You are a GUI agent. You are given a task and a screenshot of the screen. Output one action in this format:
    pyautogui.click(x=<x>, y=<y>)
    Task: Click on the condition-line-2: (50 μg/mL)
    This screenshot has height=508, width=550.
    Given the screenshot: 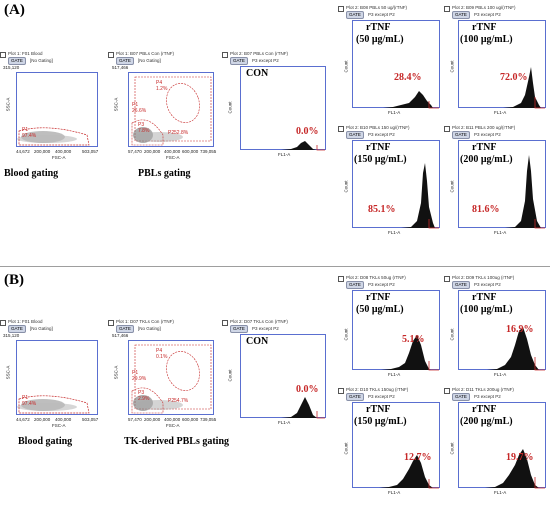 What is the action you would take?
    pyautogui.click(x=380, y=309)
    